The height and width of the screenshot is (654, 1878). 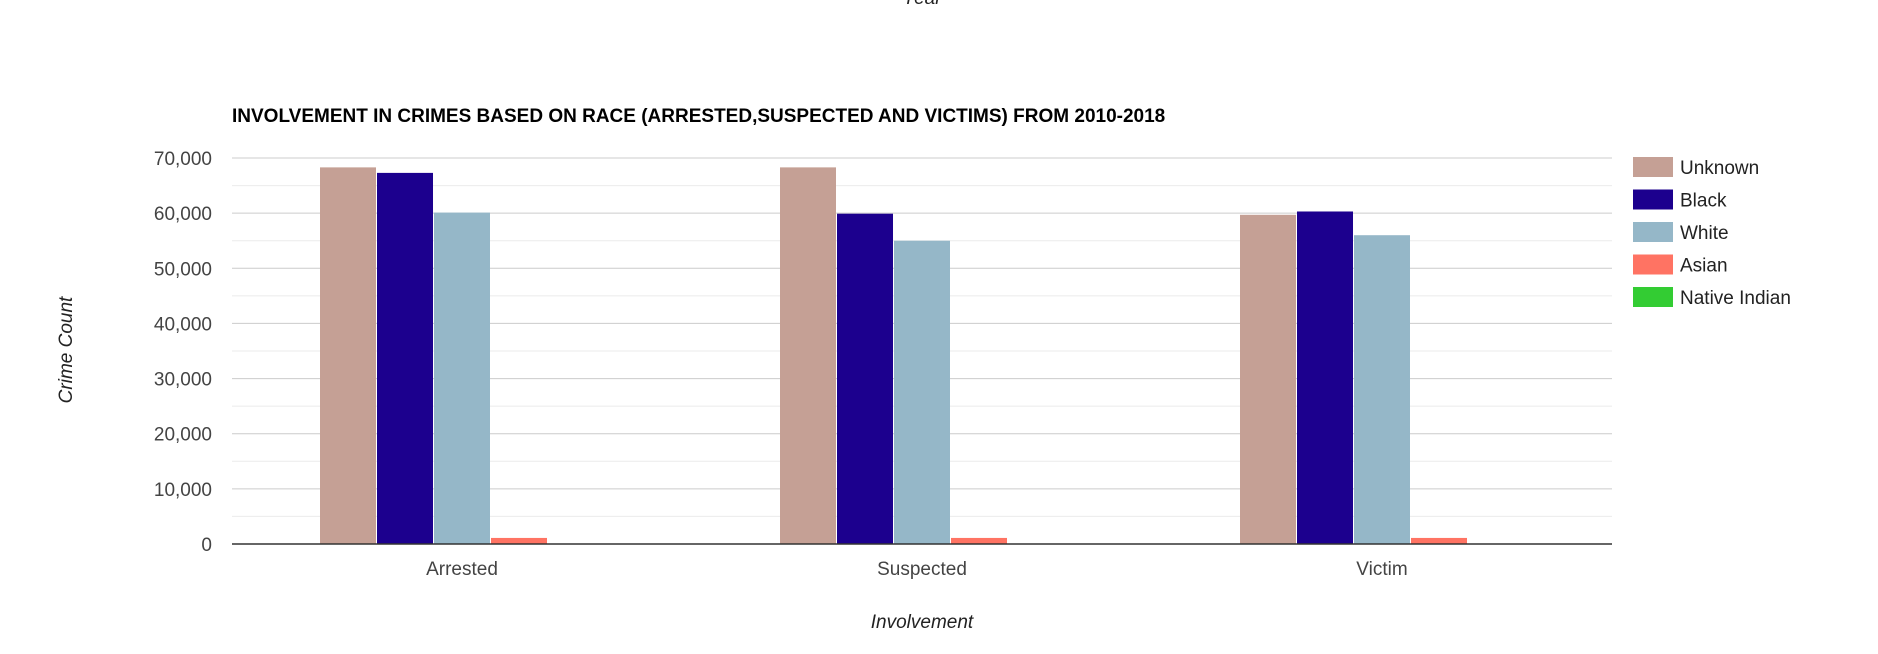 I want to click on legend-label: Native Indian, so click(x=1735, y=298).